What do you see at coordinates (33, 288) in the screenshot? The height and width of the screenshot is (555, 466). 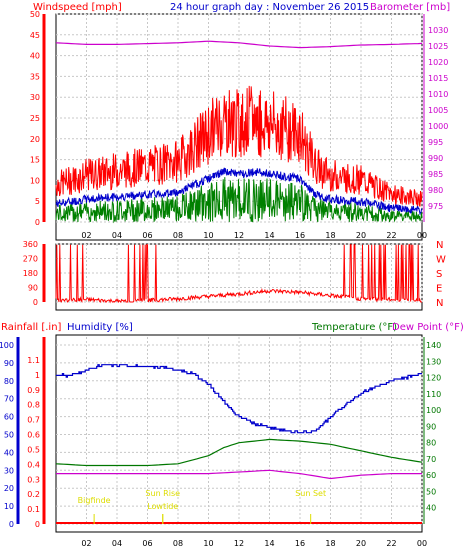 I see `direction-tick-label-1: 90` at bounding box center [33, 288].